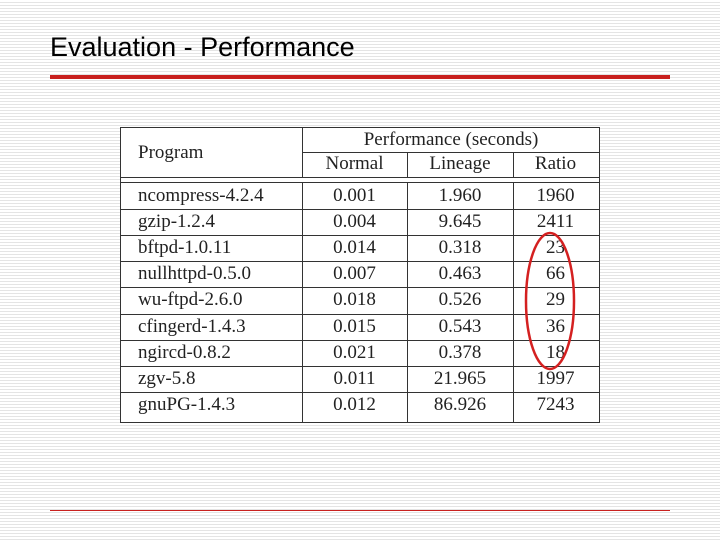  Describe the element at coordinates (360, 77) in the screenshot. I see `title-rule` at that location.